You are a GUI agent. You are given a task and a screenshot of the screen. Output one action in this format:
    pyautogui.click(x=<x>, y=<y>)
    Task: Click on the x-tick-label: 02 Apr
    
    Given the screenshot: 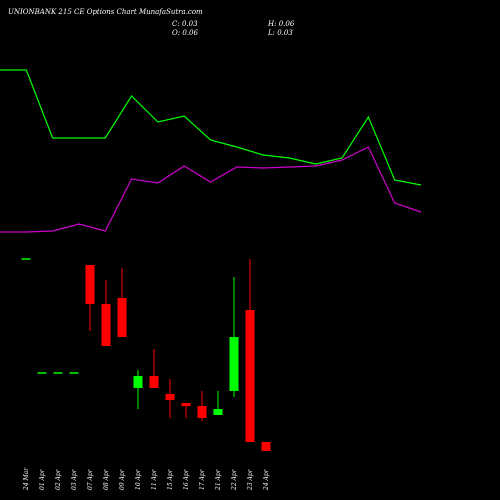 What is the action you would take?
    pyautogui.click(x=58, y=479)
    